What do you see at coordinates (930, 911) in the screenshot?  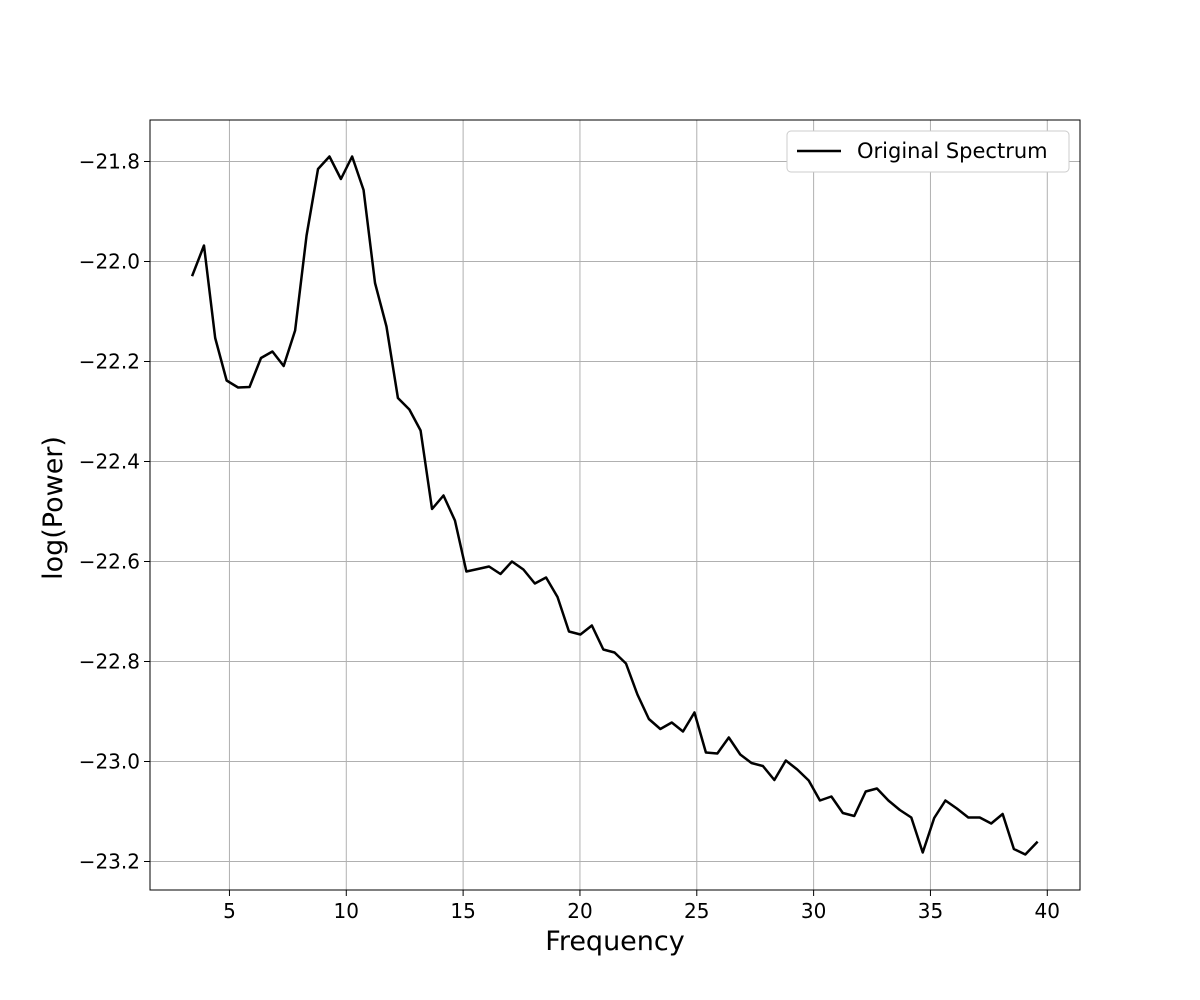 I see `x-tick-label: 35` at bounding box center [930, 911].